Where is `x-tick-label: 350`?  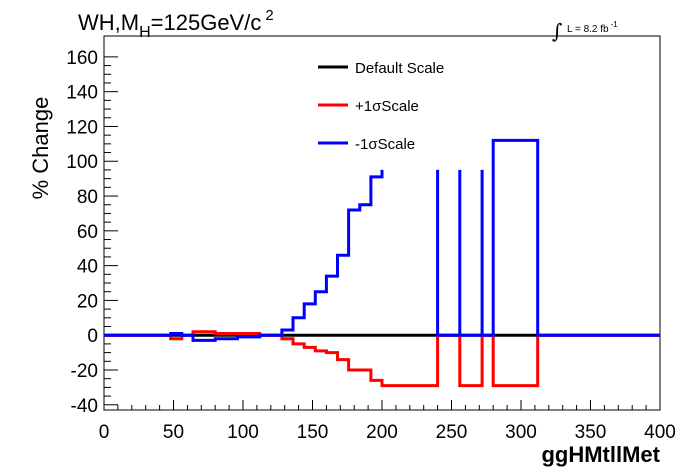
x-tick-label: 350 is located at coordinates (591, 432).